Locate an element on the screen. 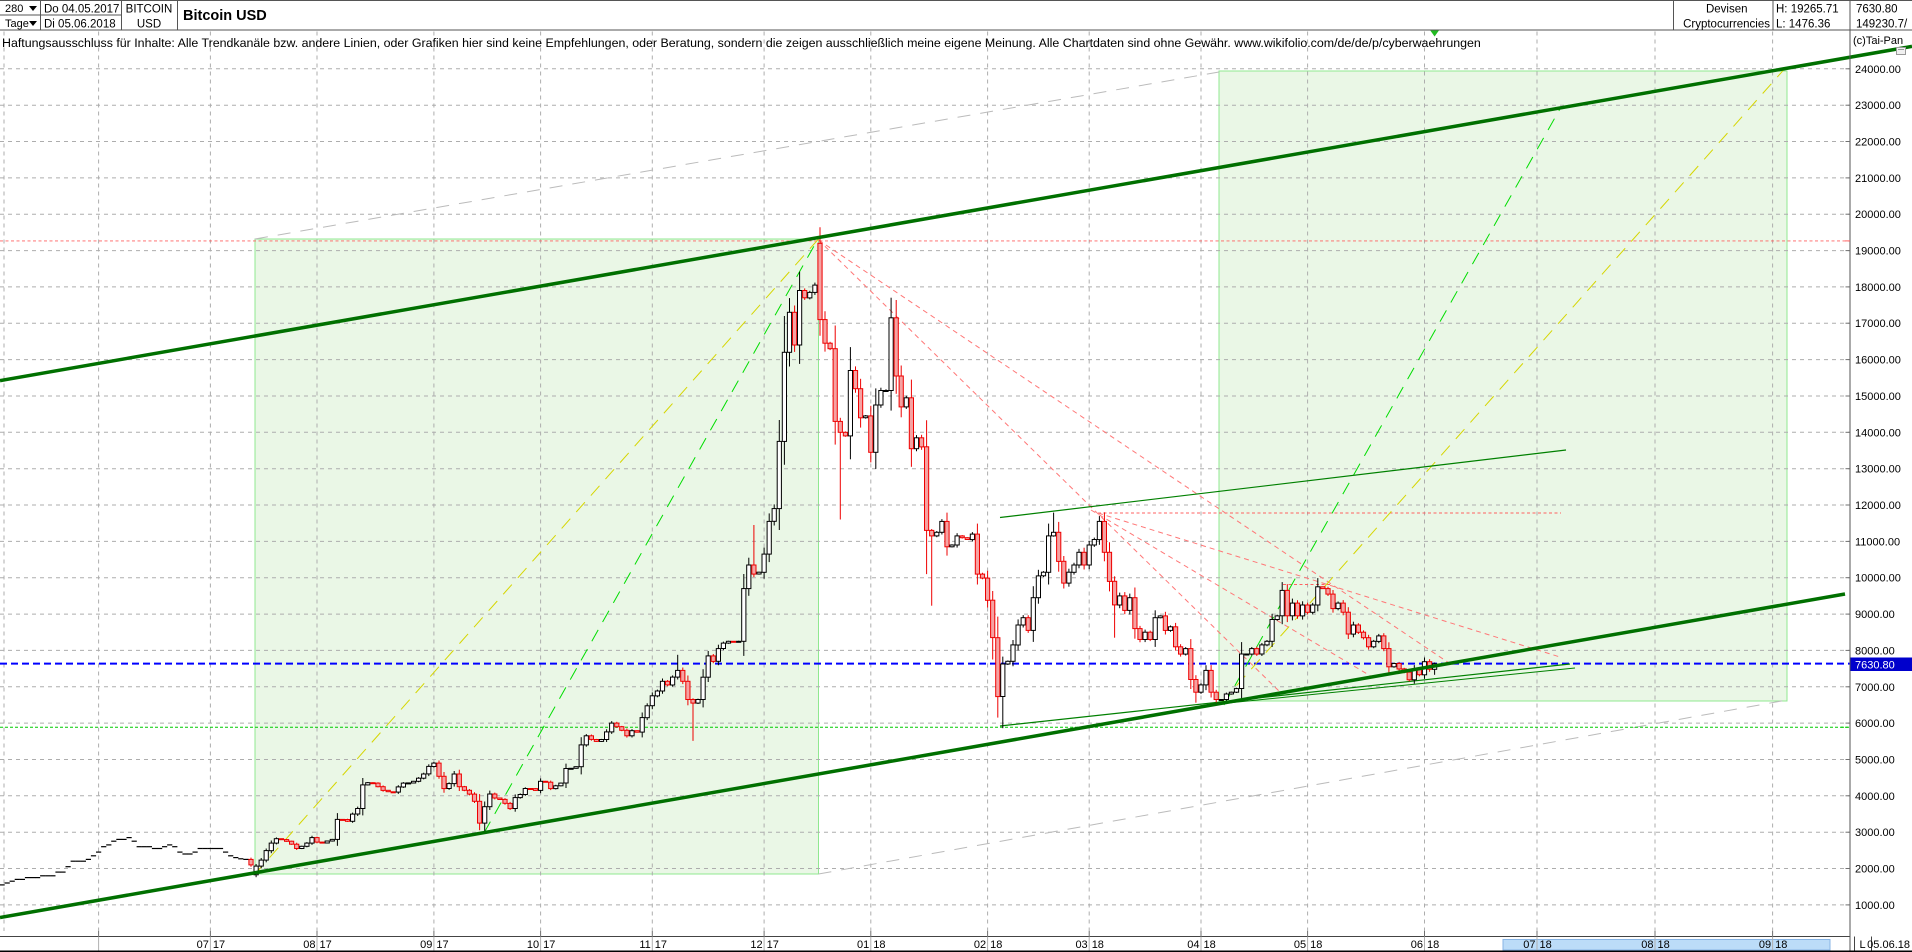  svg-text: 22000.00 is located at coordinates (1878, 143).